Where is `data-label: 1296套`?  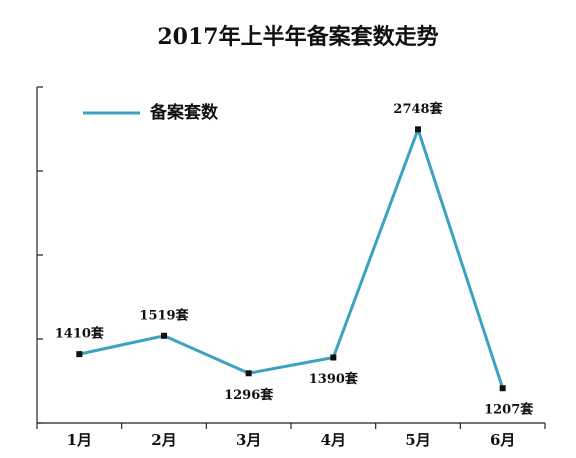
data-label: 1296套 is located at coordinates (249, 395).